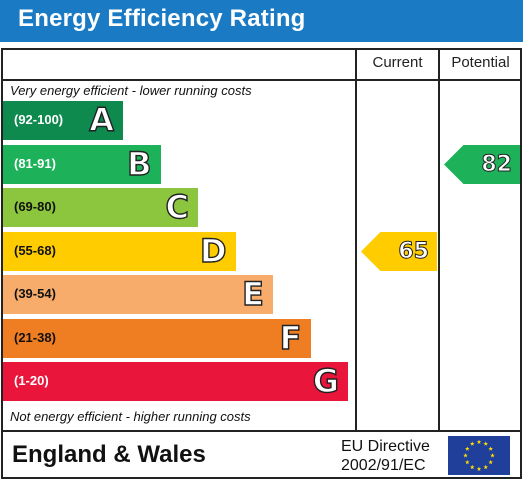  What do you see at coordinates (175, 381) in the screenshot?
I see `band-g: (1-20) G` at bounding box center [175, 381].